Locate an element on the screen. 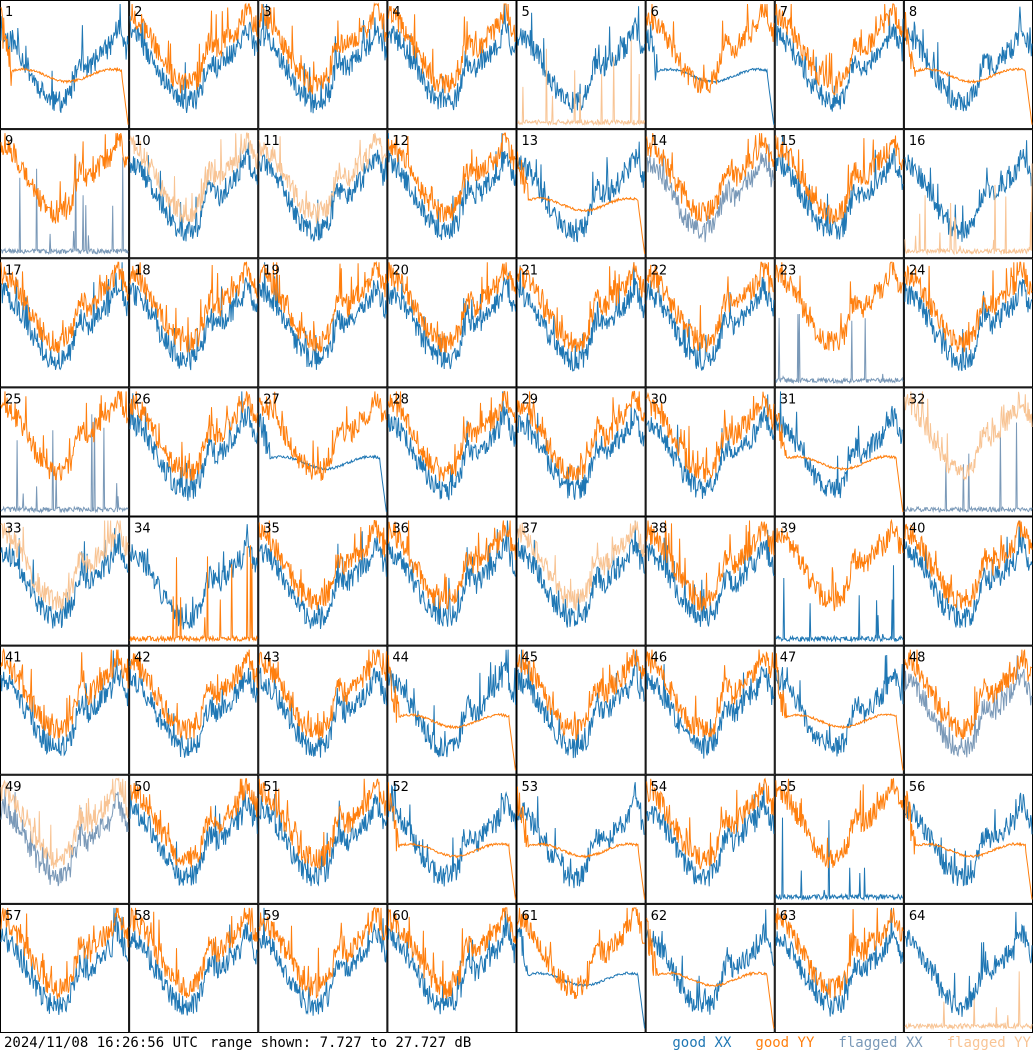 The width and height of the screenshot is (1033, 1053). panel-1: 1 is located at coordinates (65, 65).